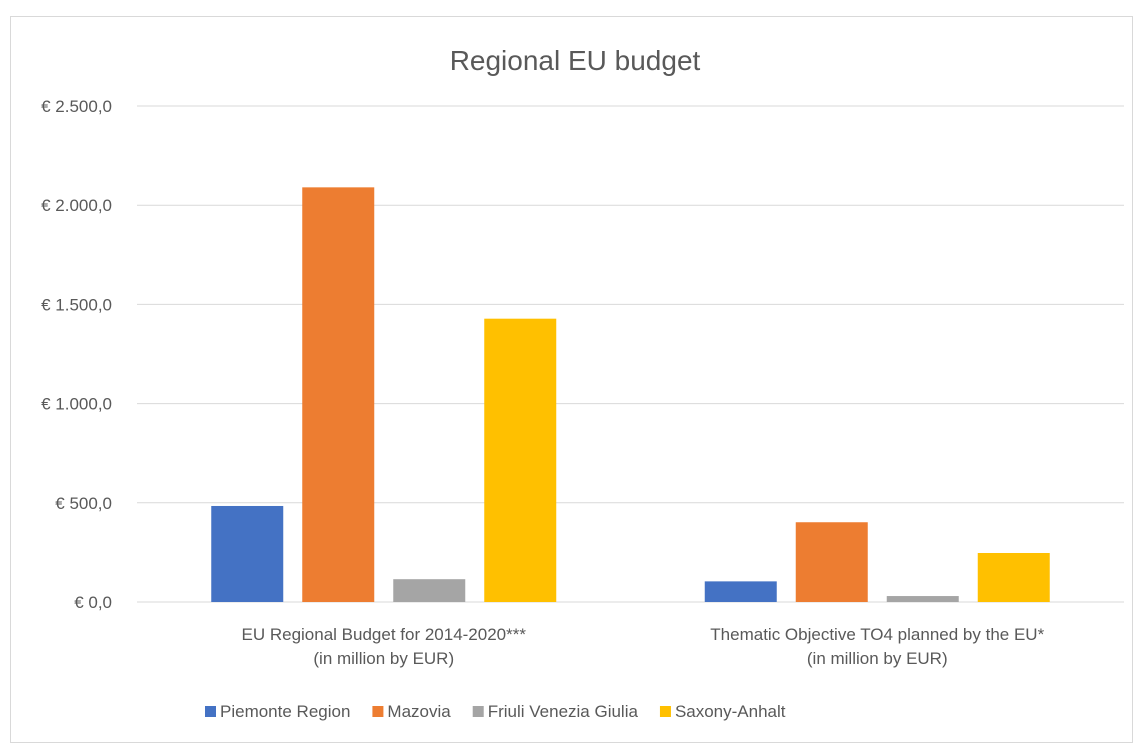  Describe the element at coordinates (76, 304) in the screenshot. I see `y-tick-label: € 1.500,0` at that location.